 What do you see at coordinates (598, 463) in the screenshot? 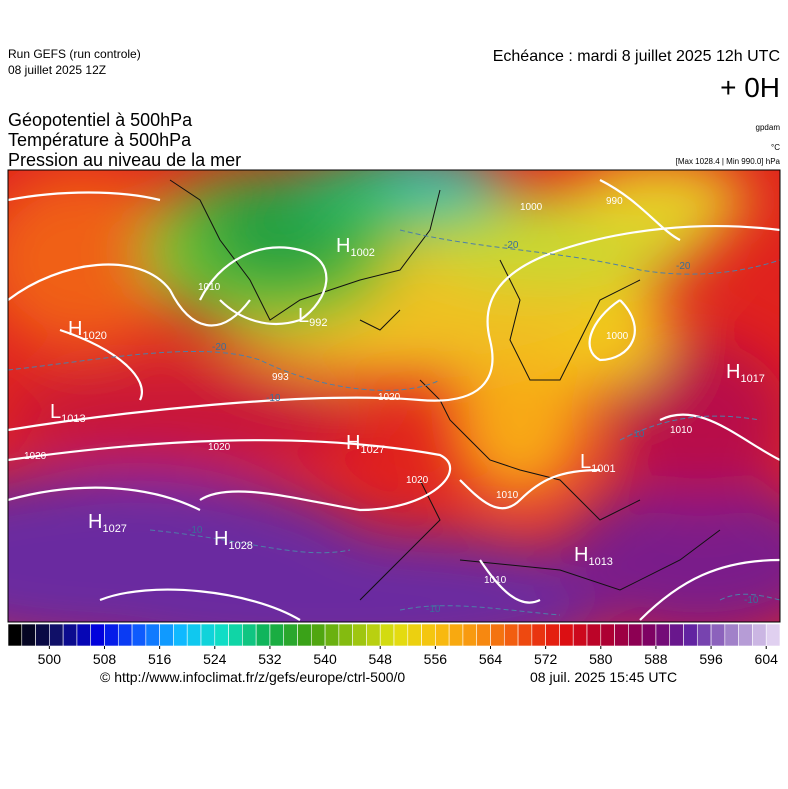
I see `pressure-center: L1001` at bounding box center [598, 463].